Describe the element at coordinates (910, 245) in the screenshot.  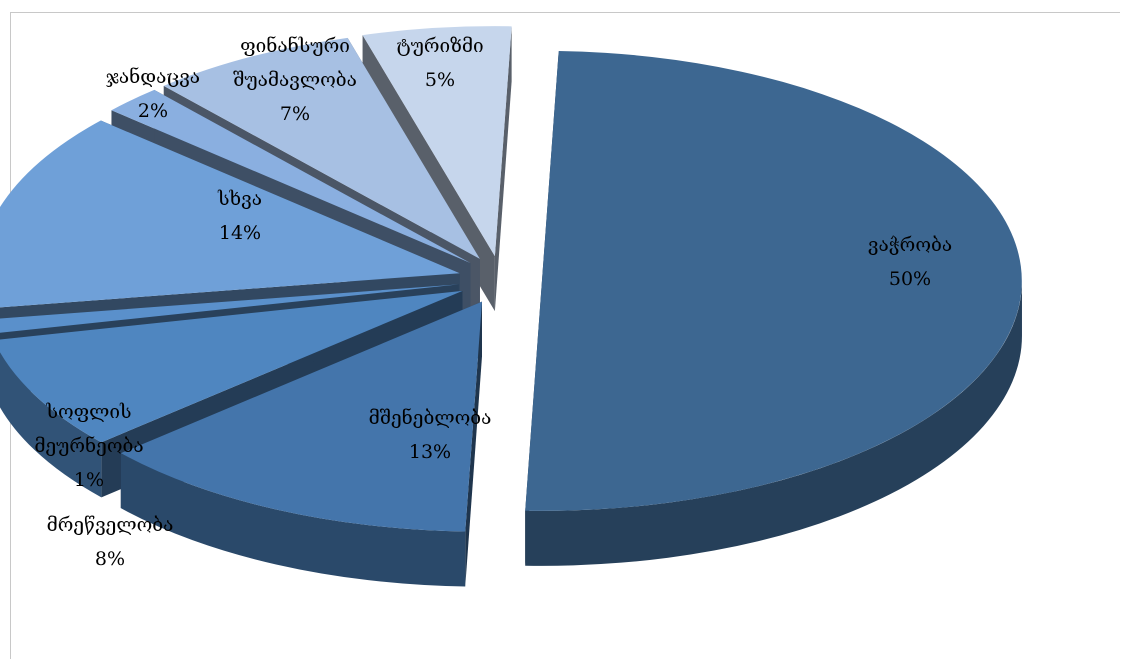
I see `label-trade-name: ვაჭრობა` at that location.